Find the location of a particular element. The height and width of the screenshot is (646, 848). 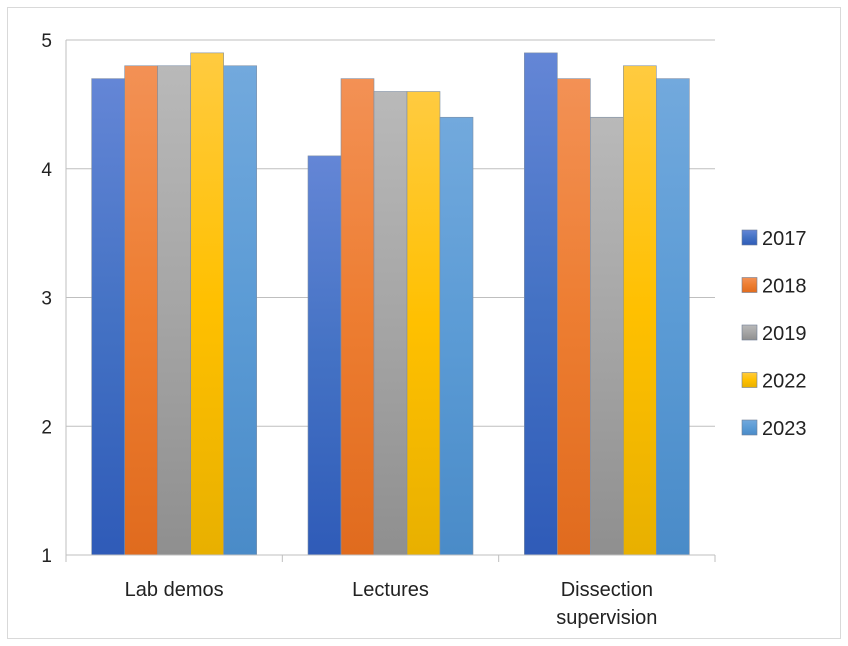

y-tick-label: 1 is located at coordinates (46, 556).